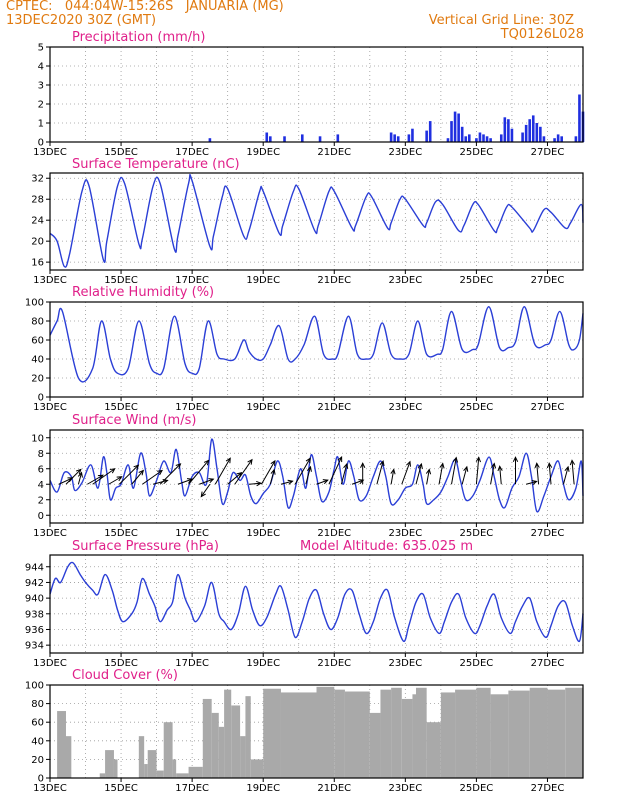  I want to click on precip-xtick-label: 19DEC, so click(263, 152).